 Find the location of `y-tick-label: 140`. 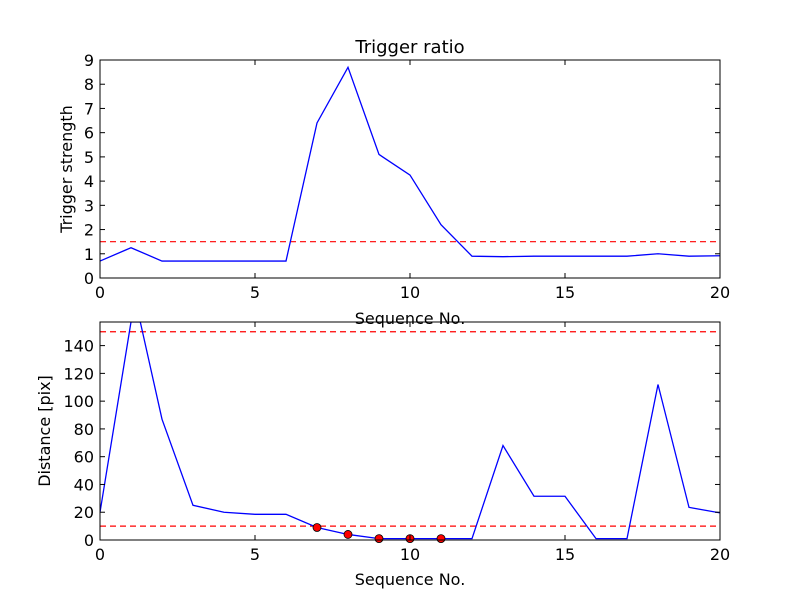

y-tick-label: 140 is located at coordinates (78, 346).